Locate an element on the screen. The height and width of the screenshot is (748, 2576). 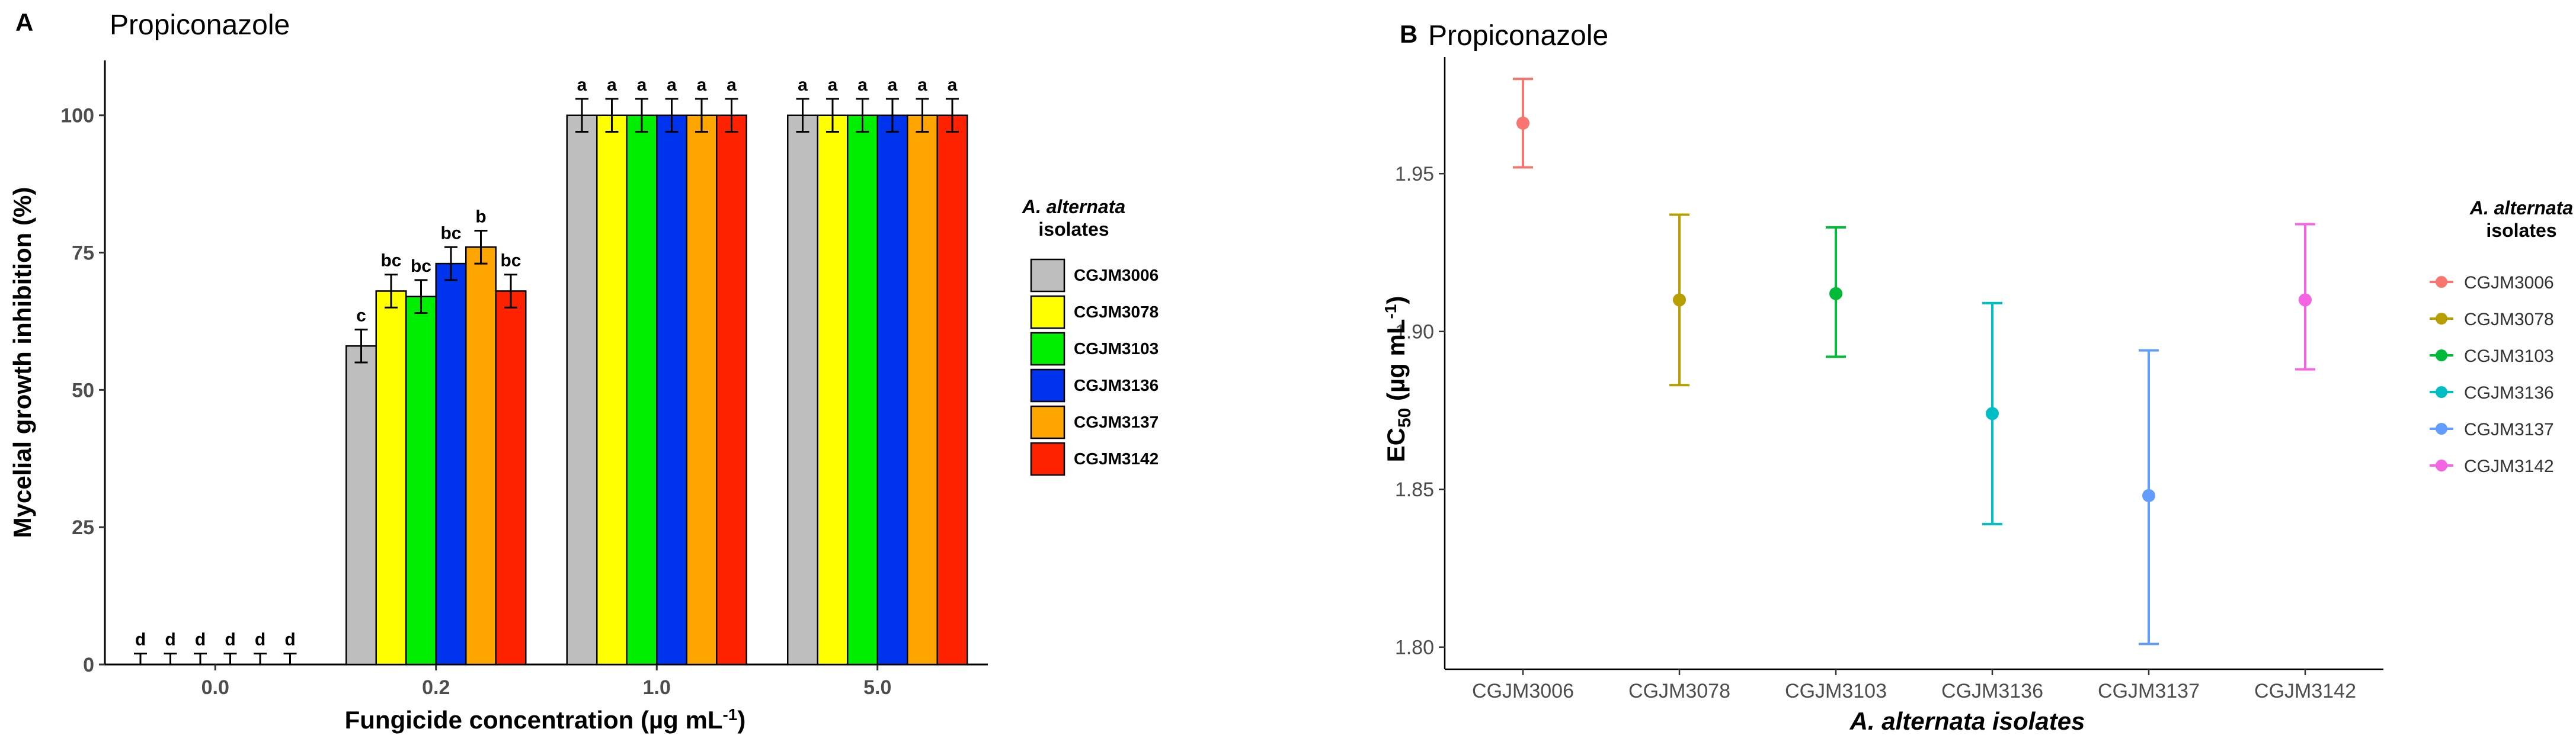
point-CGJM3136 is located at coordinates (1992, 413).